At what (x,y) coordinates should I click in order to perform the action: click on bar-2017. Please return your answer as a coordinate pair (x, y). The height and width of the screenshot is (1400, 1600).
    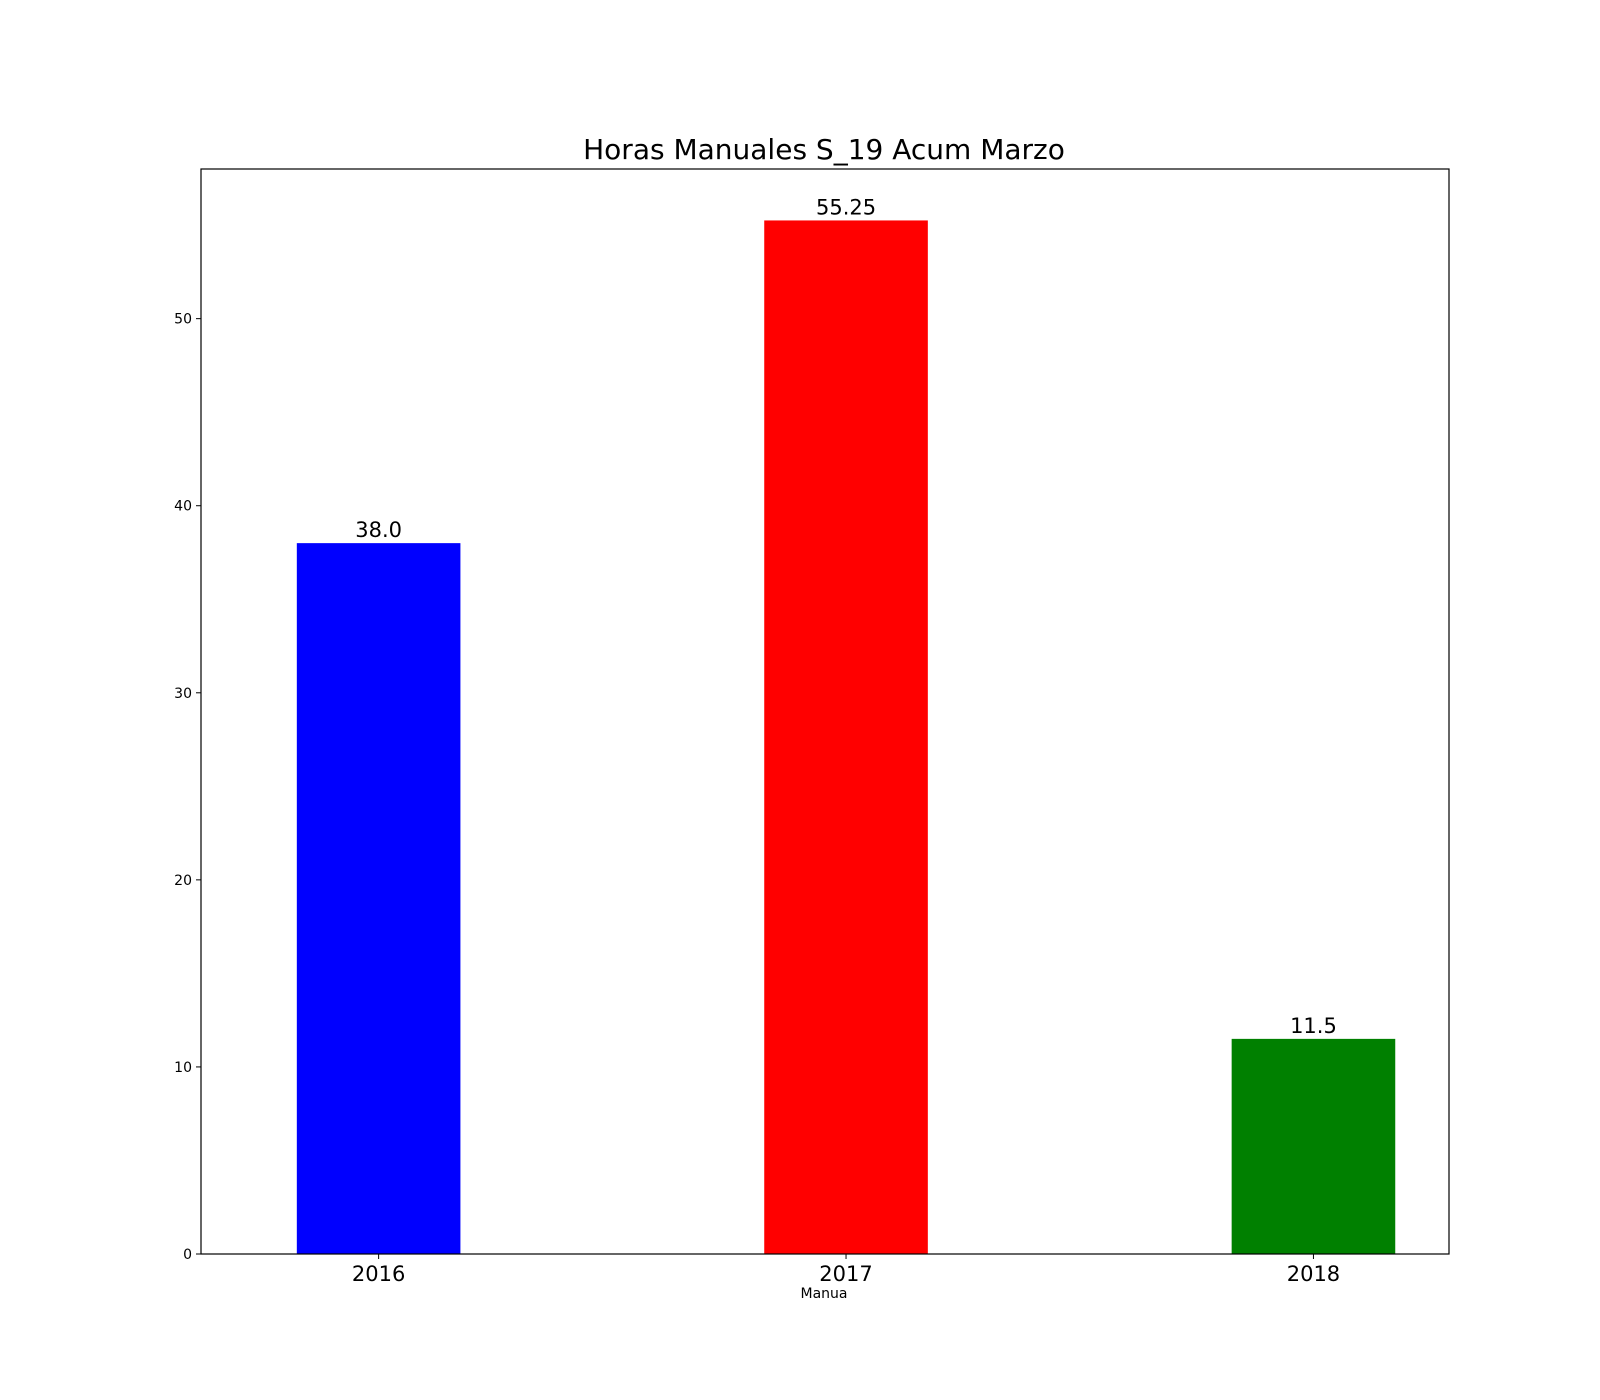
    Looking at the image, I should click on (846, 737).